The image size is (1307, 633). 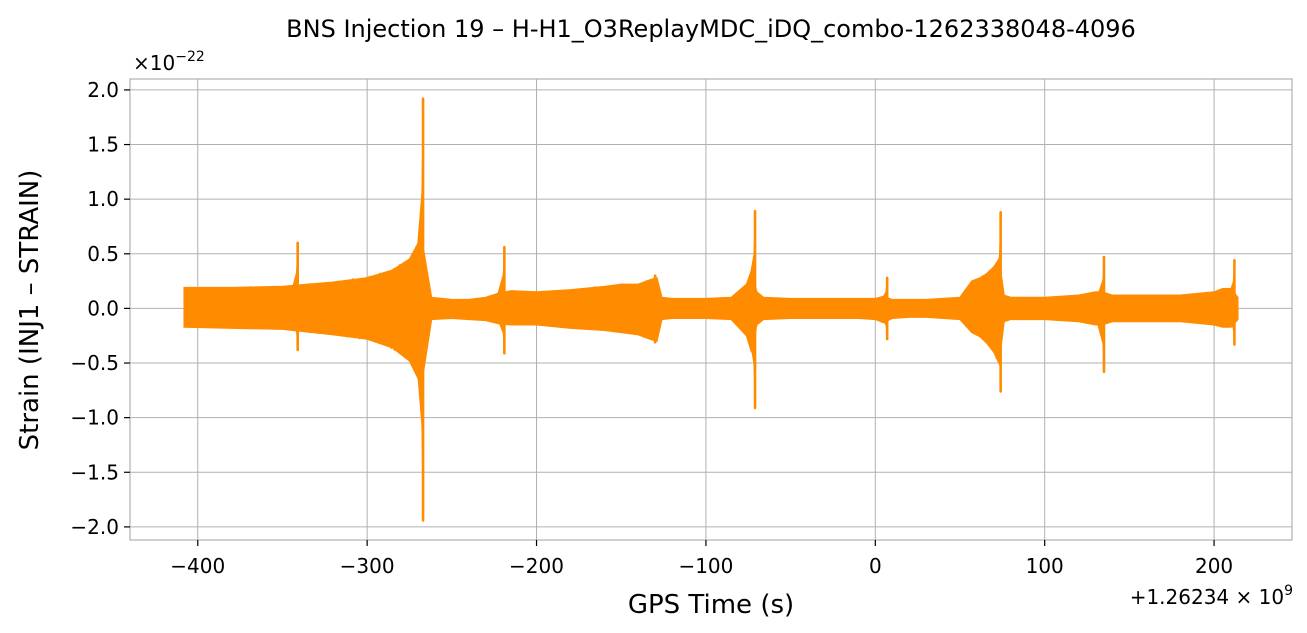 I want to click on x-tick-label: 100, so click(x=1045, y=566).